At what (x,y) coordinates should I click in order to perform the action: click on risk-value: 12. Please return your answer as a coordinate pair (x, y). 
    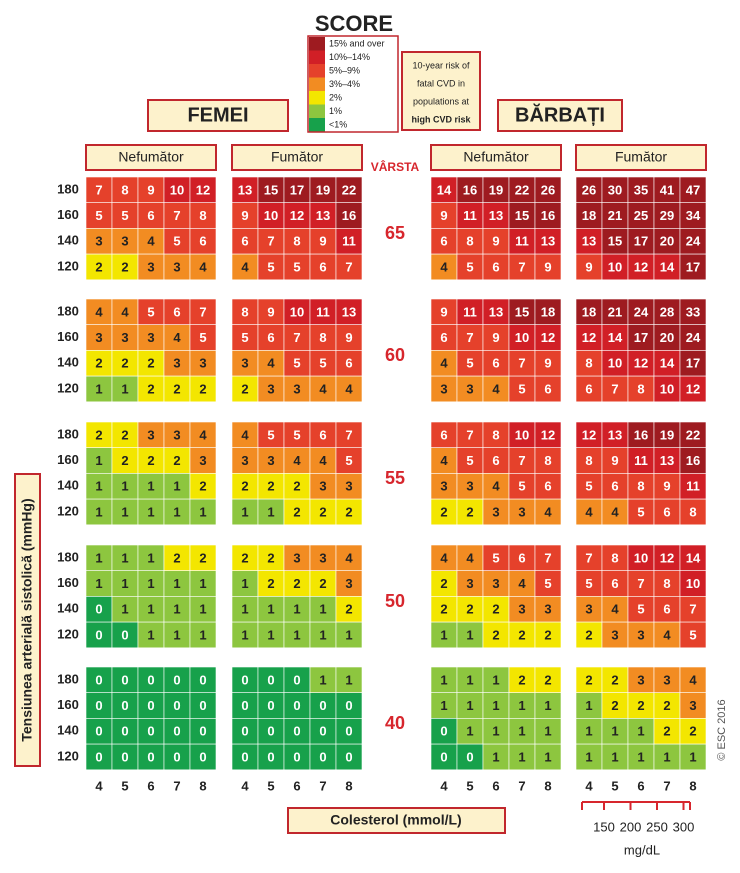
    Looking at the image, I should click on (548, 337).